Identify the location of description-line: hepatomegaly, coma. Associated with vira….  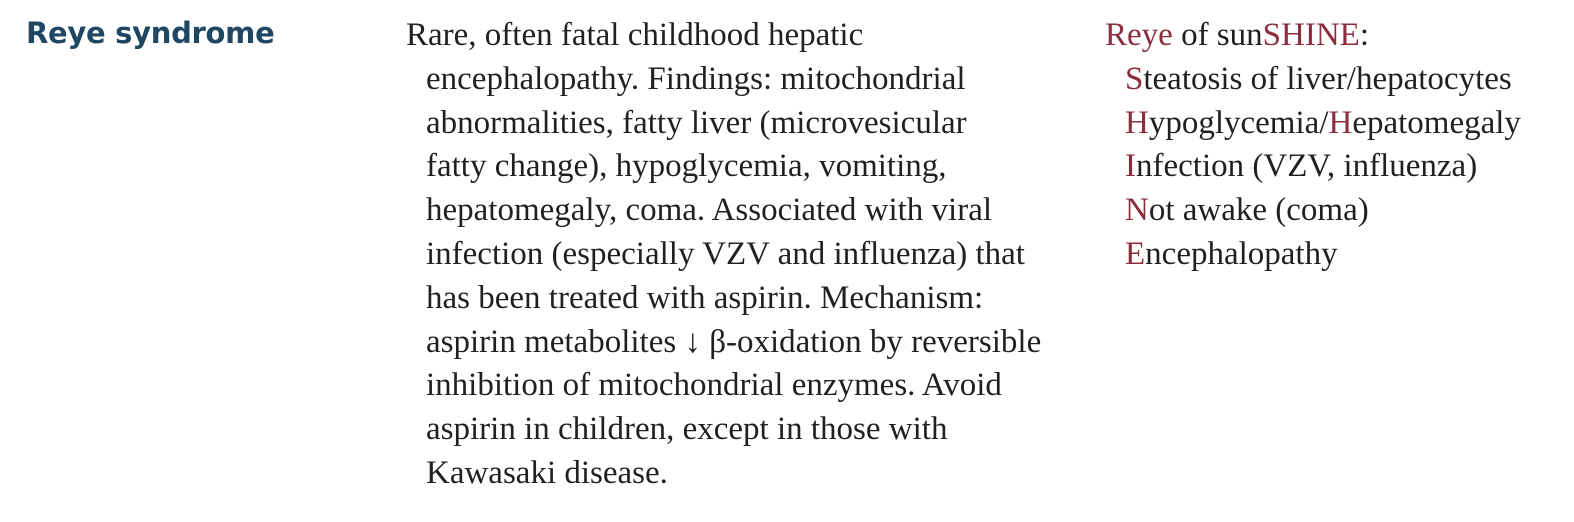
(709, 210).